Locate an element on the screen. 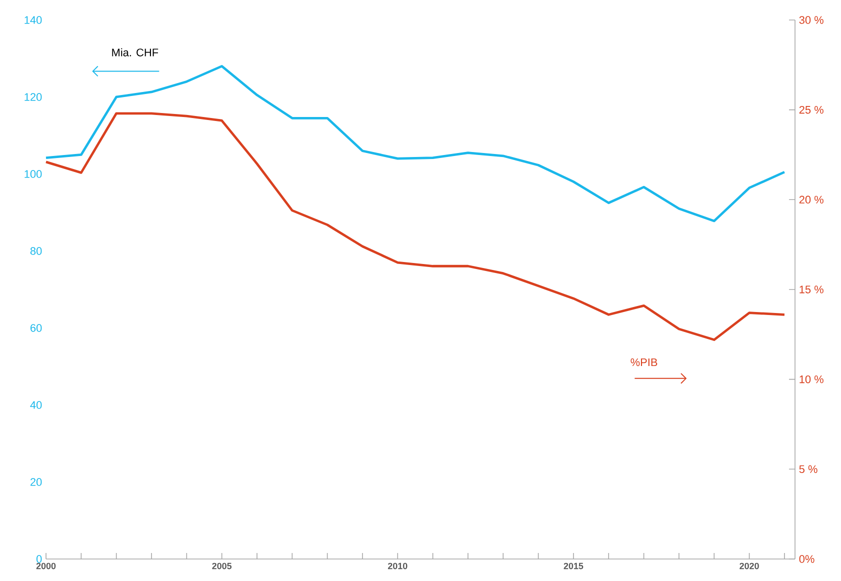 This screenshot has height=581, width=841. y-tick-label: 20 is located at coordinates (36, 482).